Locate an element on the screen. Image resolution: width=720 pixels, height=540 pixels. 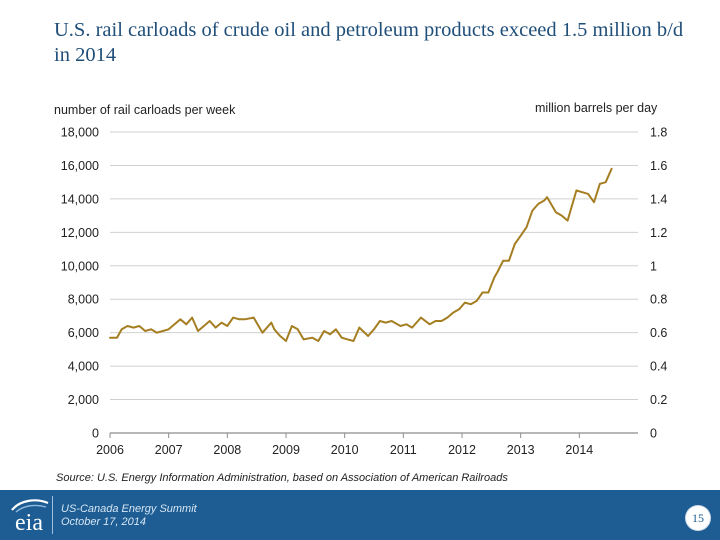
event-name: US-Canada Energy Summit is located at coordinates (129, 509).